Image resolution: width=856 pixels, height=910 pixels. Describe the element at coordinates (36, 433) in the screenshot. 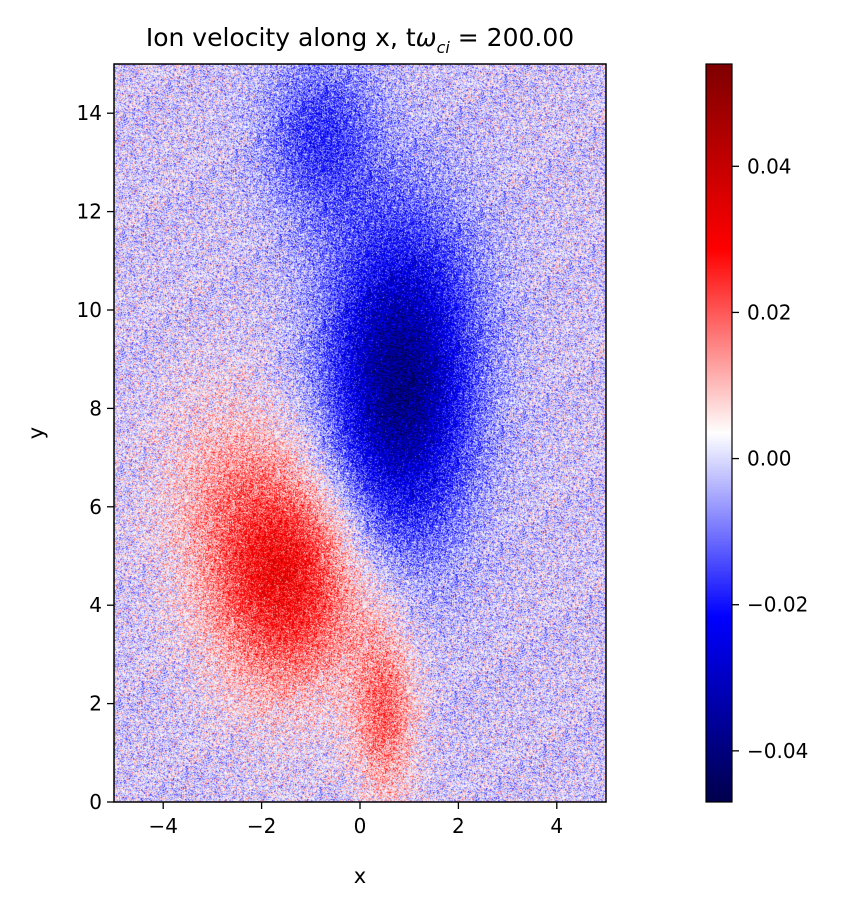

I see `y-axis-label: y` at that location.